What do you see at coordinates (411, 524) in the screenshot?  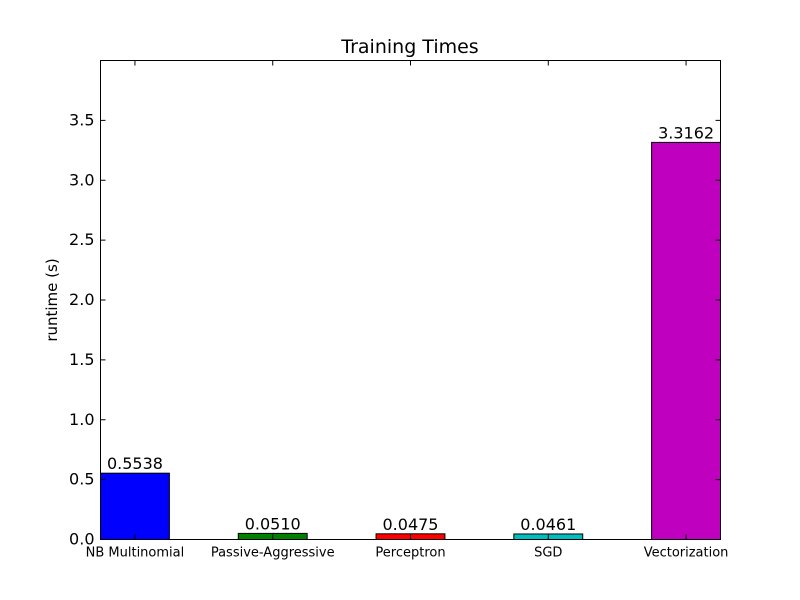 I see `value-label: 0.0475` at bounding box center [411, 524].